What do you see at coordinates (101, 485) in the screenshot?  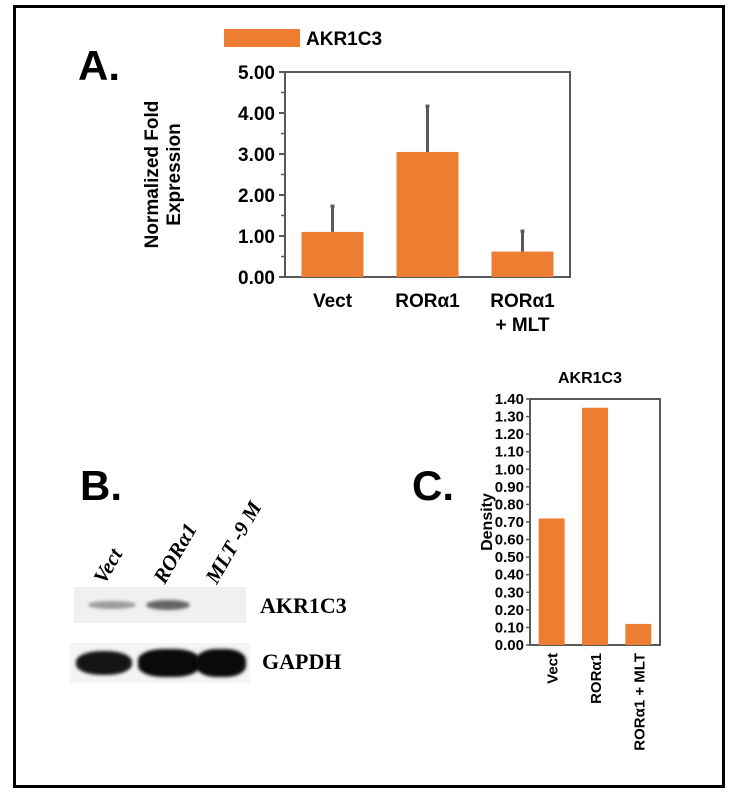 I see `panel-b-label: B.` at bounding box center [101, 485].